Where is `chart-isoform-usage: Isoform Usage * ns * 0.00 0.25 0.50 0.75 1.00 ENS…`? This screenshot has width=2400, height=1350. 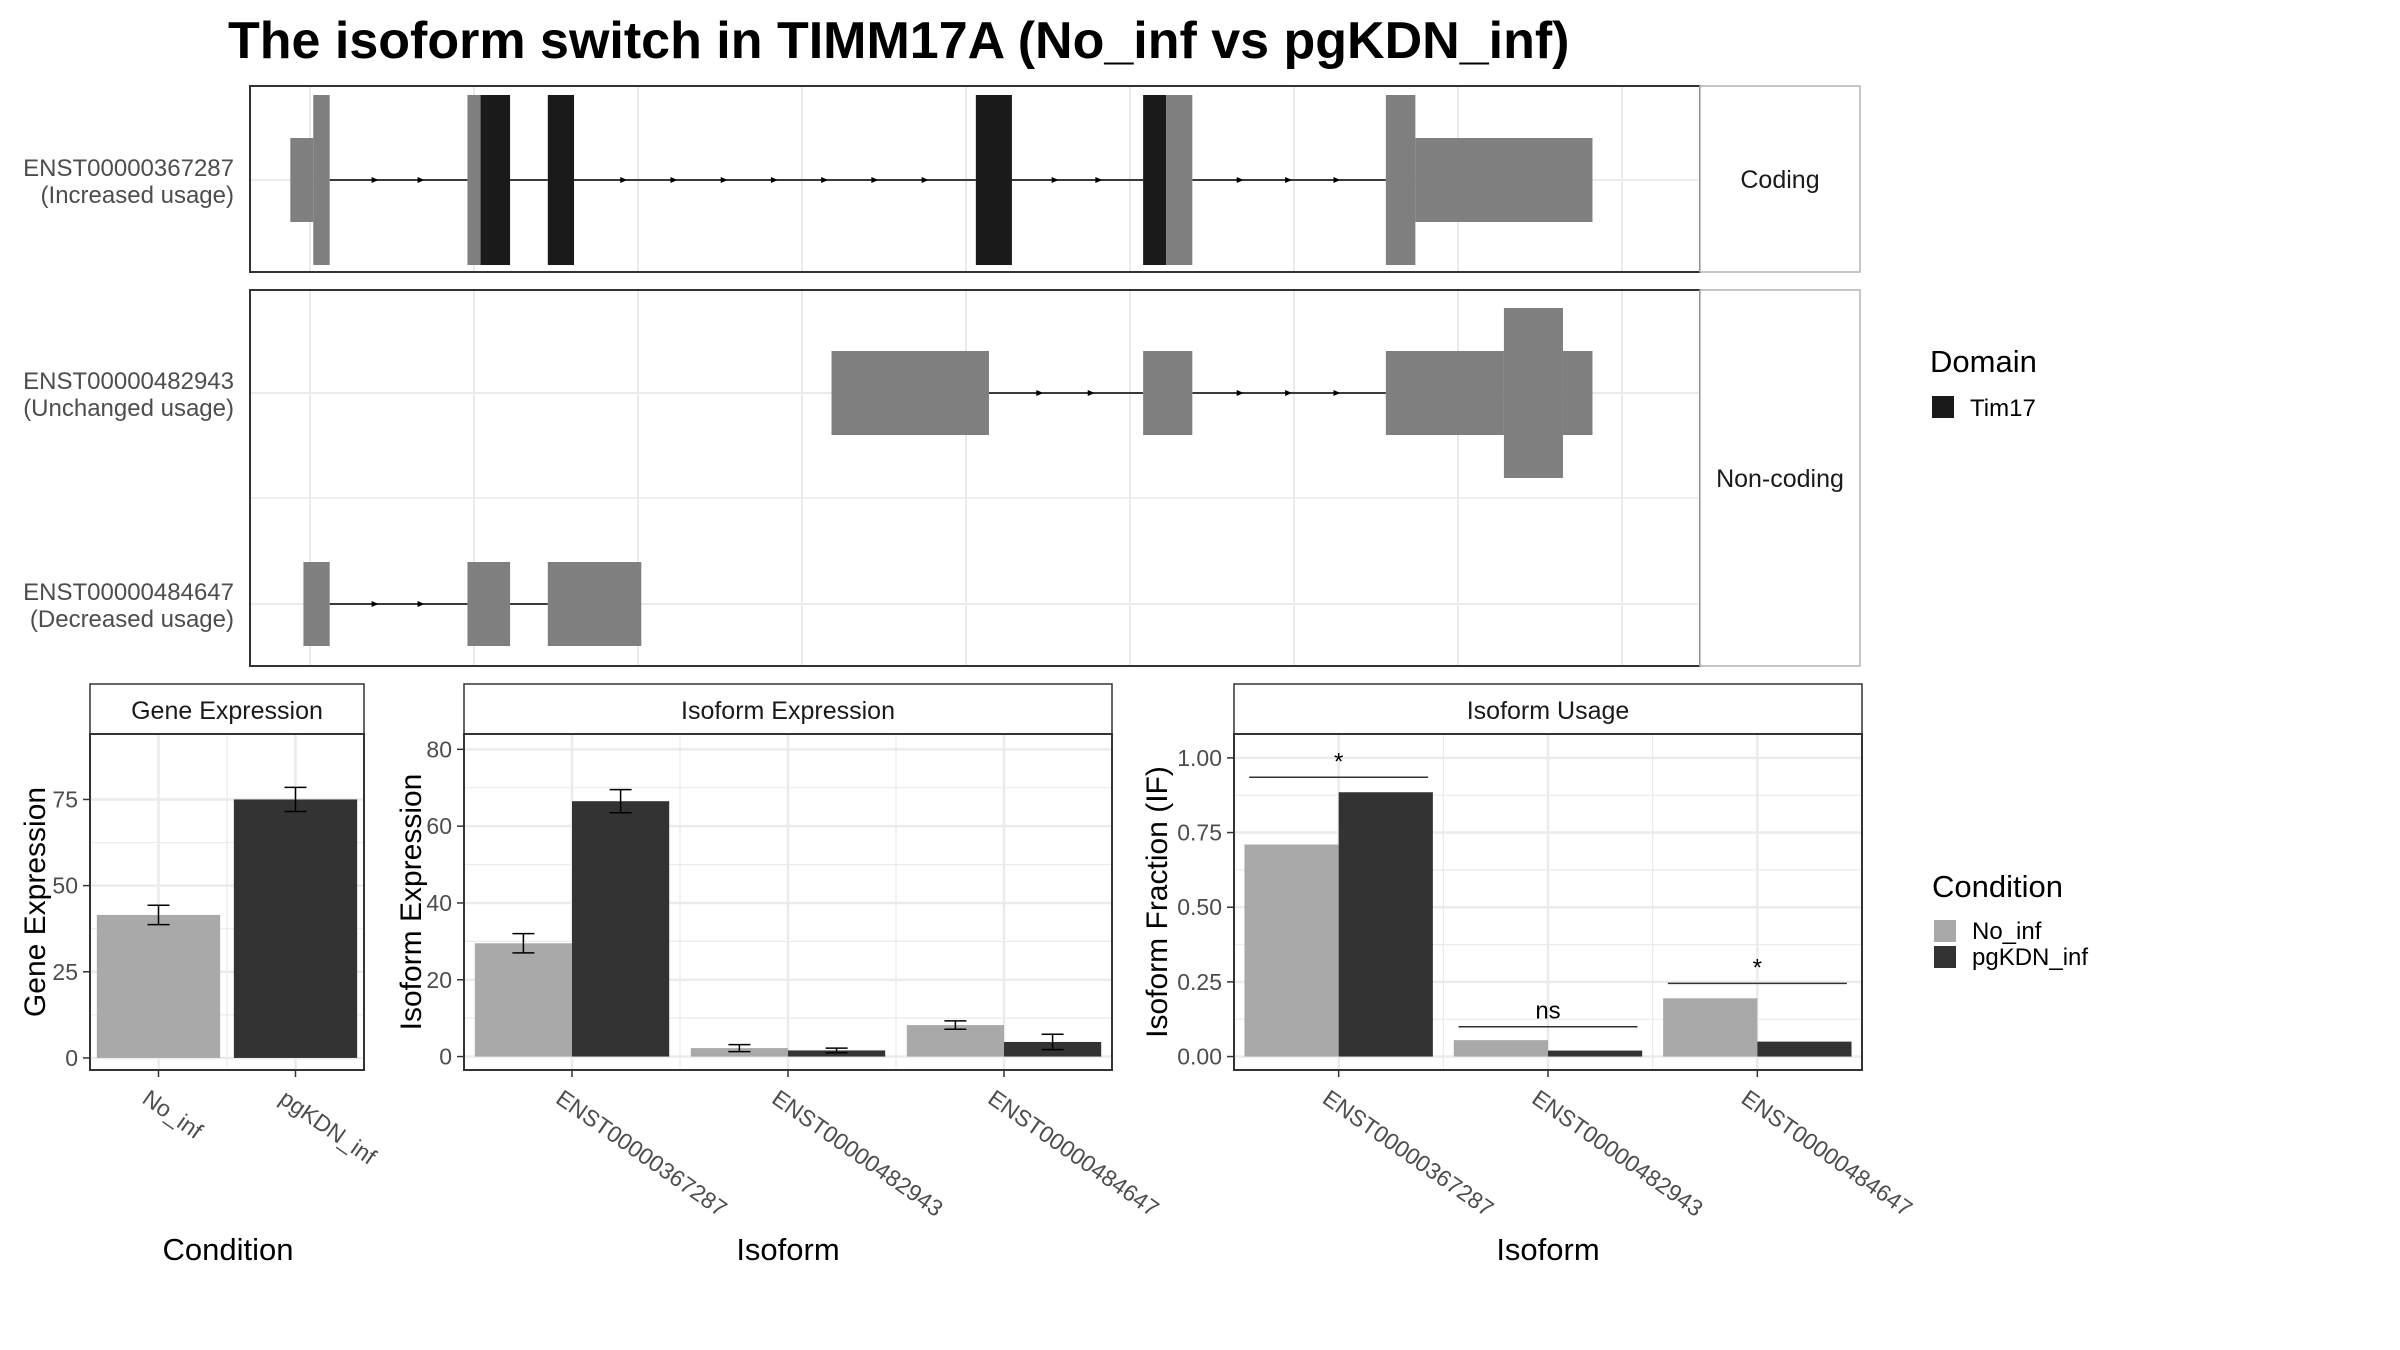 chart-isoform-usage: Isoform Usage * ns * 0.00 0.25 0.50 0.75 1.00 ENS… is located at coordinates (1529, 975).